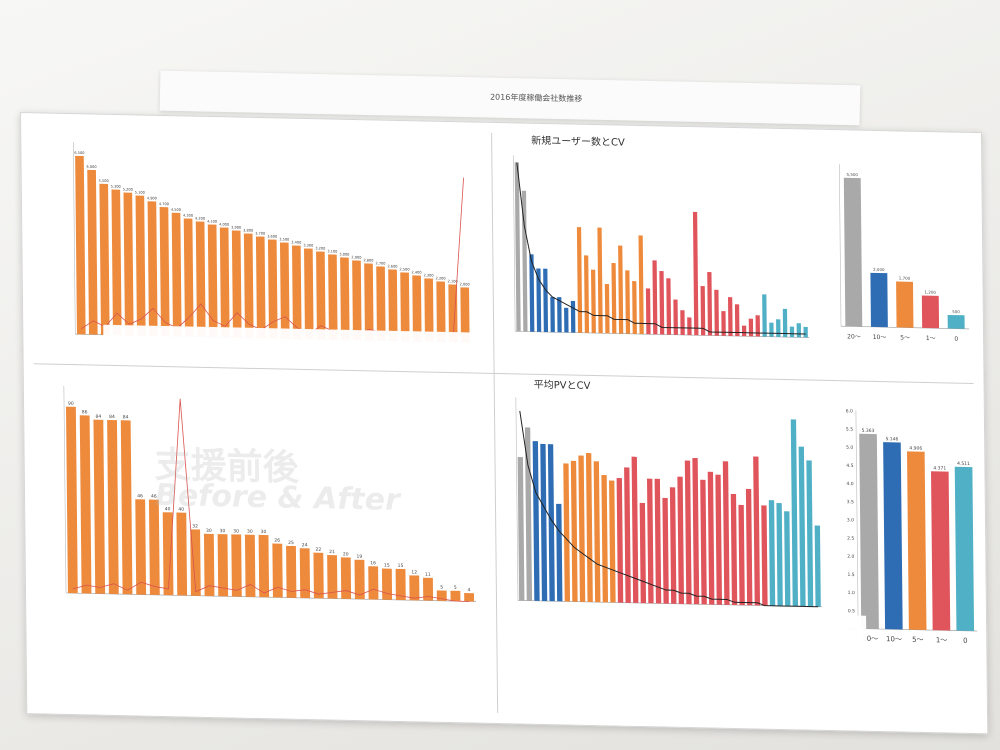 This screenshot has height=750, width=1000. Describe the element at coordinates (308, 245) in the screenshot. I see `data-label: 3,300` at that location.